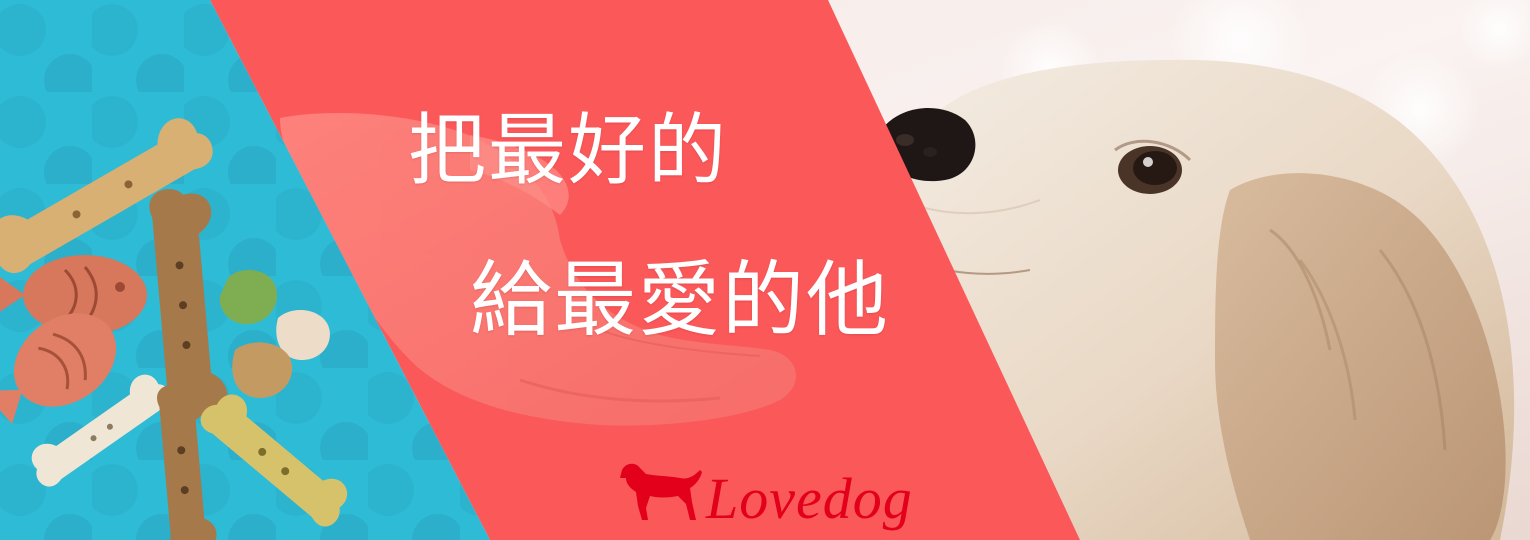 This screenshot has height=540, width=1530. I want to click on brand-logo-text: Lovedog, so click(809, 498).